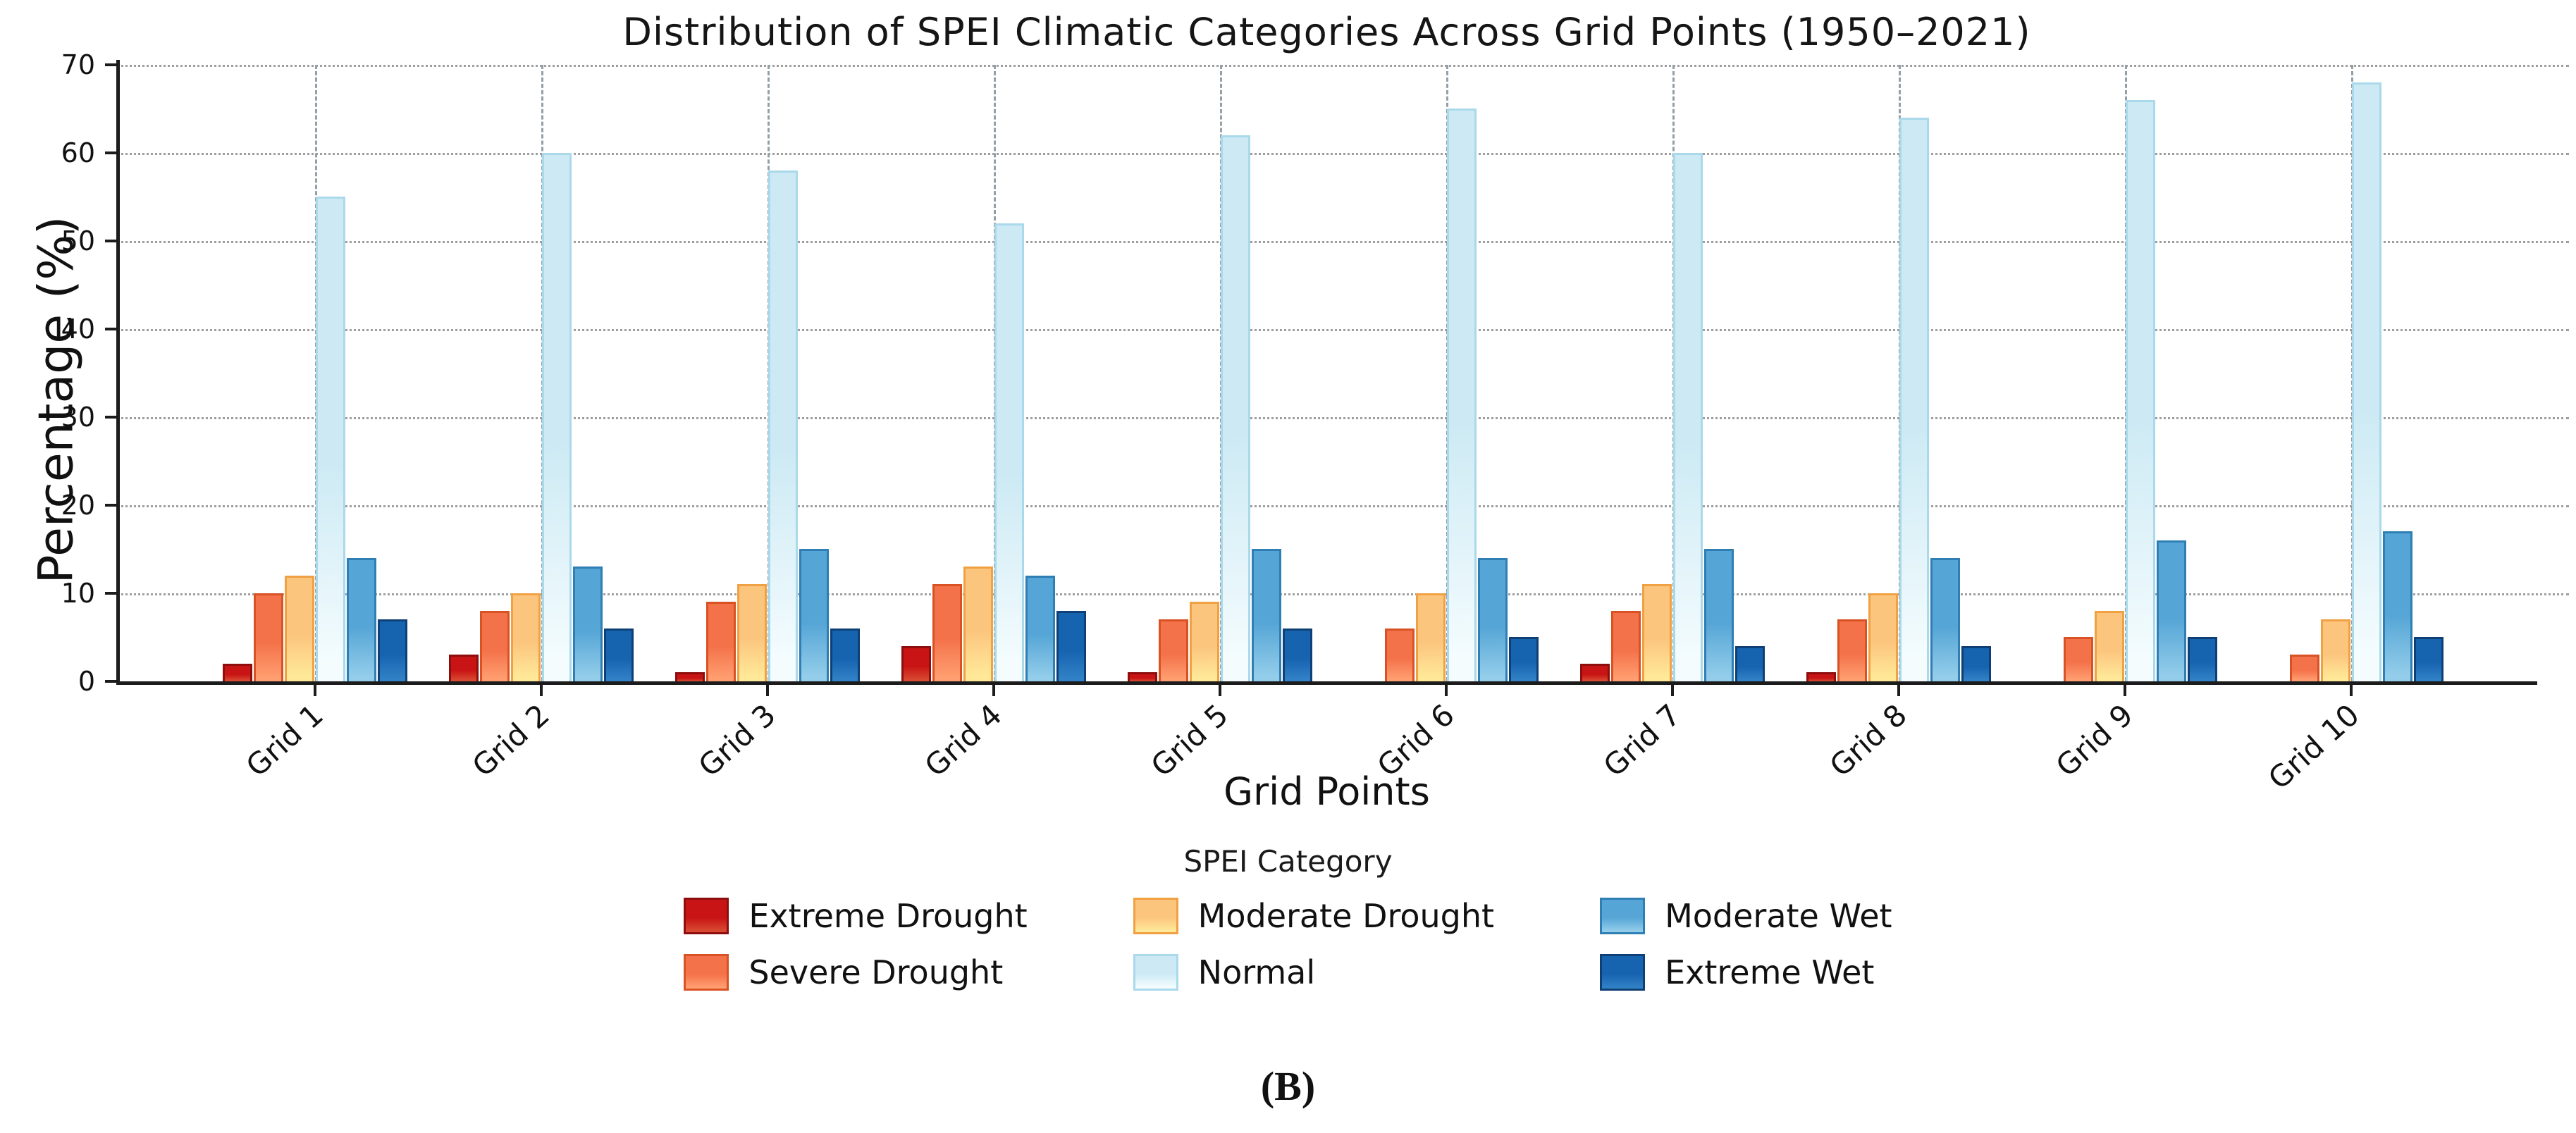 Image resolution: width=2576 pixels, height=1133 pixels. Describe the element at coordinates (845, 655) in the screenshot. I see `bar-grid-3-extreme-wet` at that location.